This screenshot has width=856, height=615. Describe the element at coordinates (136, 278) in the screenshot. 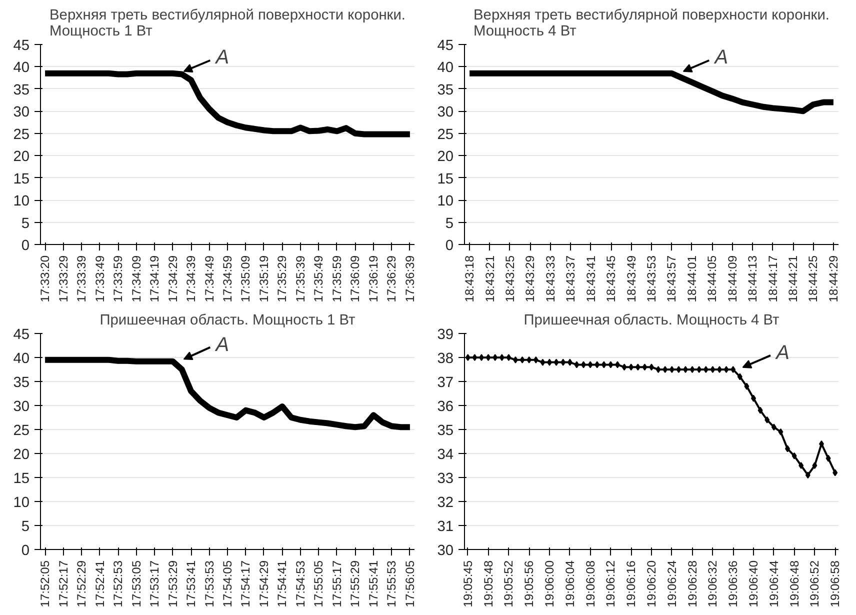

I see `x-tick-label: 17:34:09` at that location.